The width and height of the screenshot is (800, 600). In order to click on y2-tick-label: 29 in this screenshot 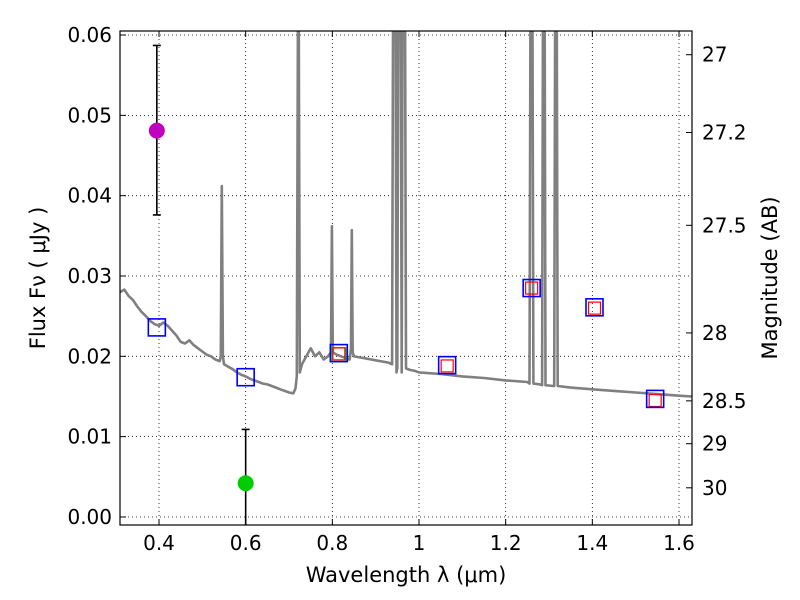, I will do `click(714, 444)`.